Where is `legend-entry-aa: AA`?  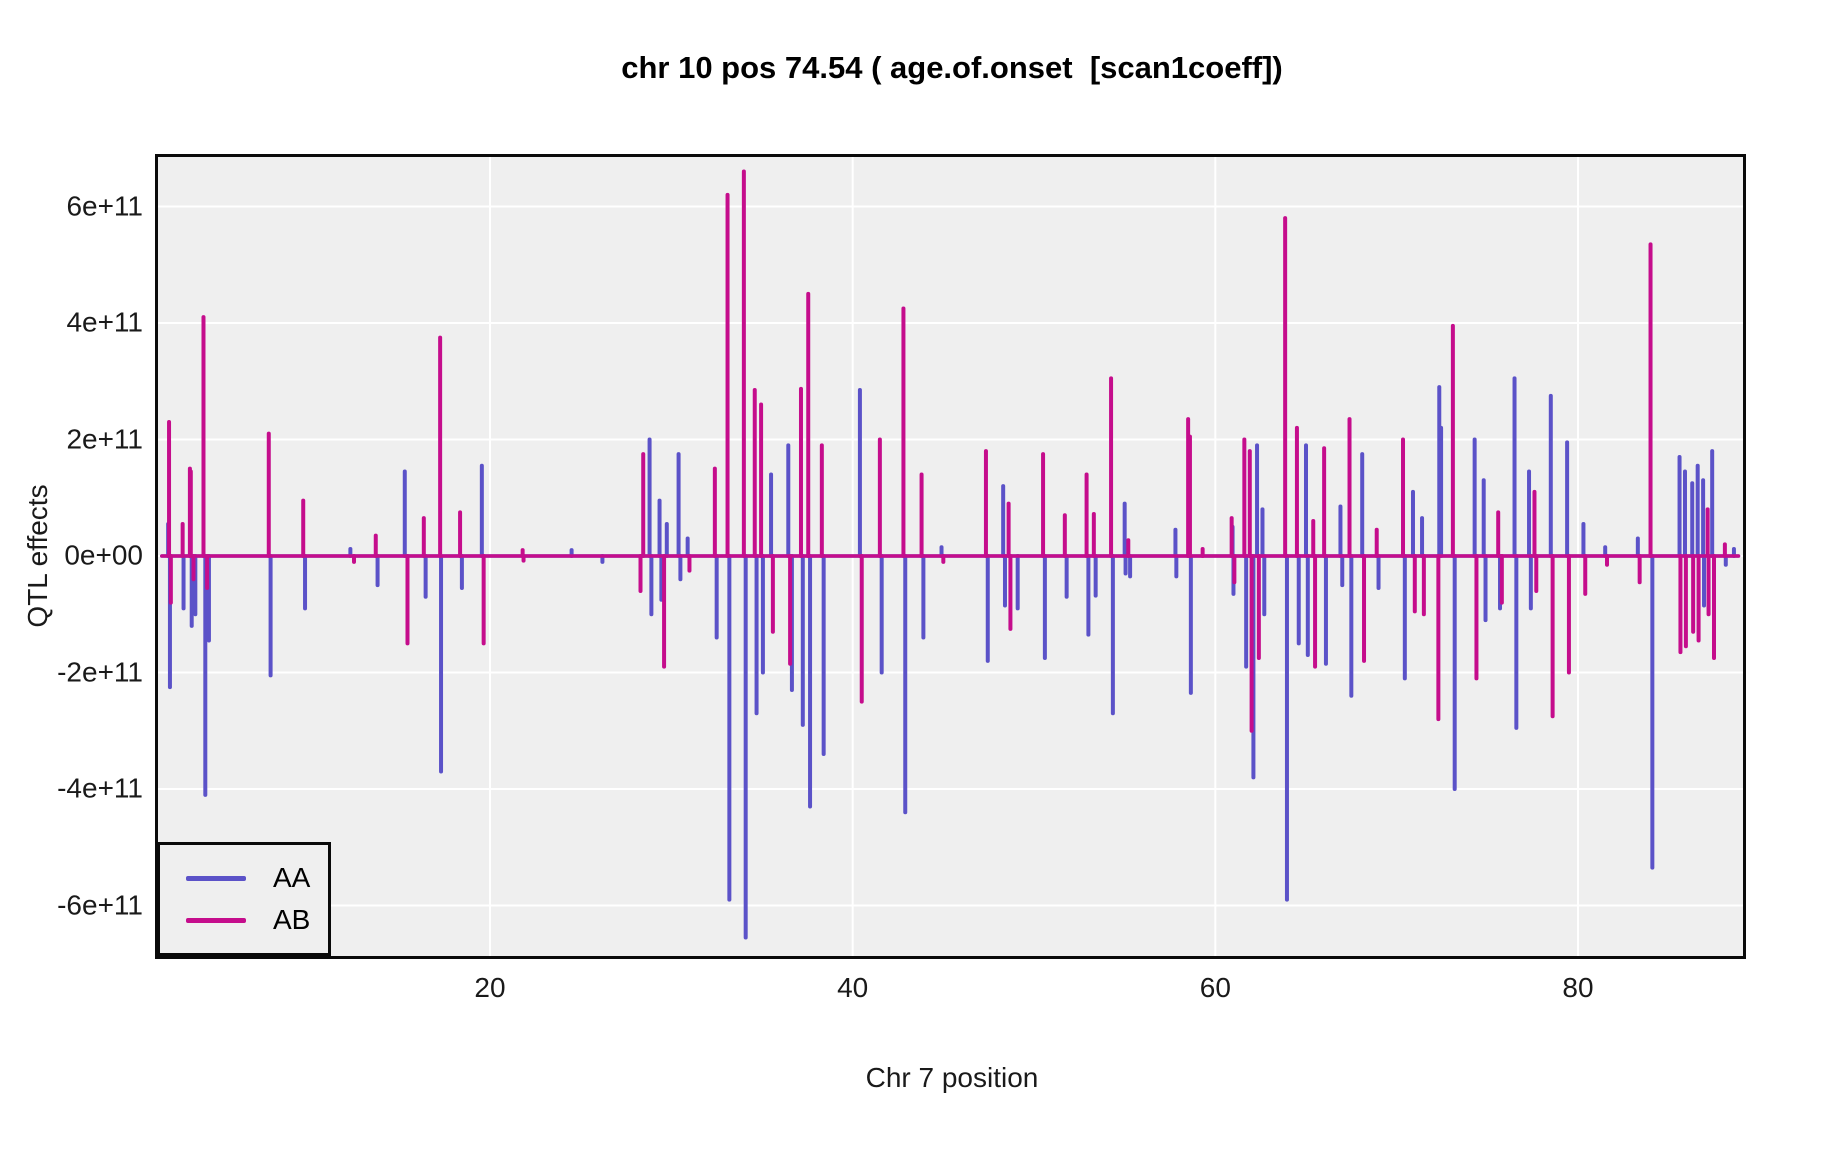 legend-entry-aa: AA is located at coordinates (244, 878).